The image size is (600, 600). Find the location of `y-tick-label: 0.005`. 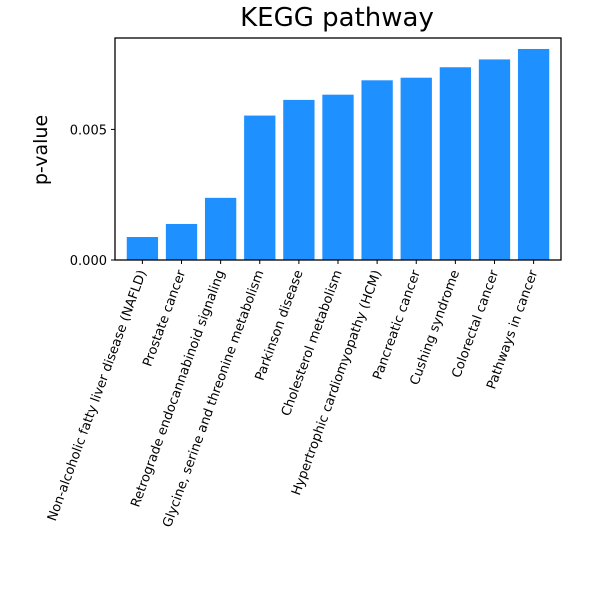

y-tick-label: 0.005 is located at coordinates (88, 130).